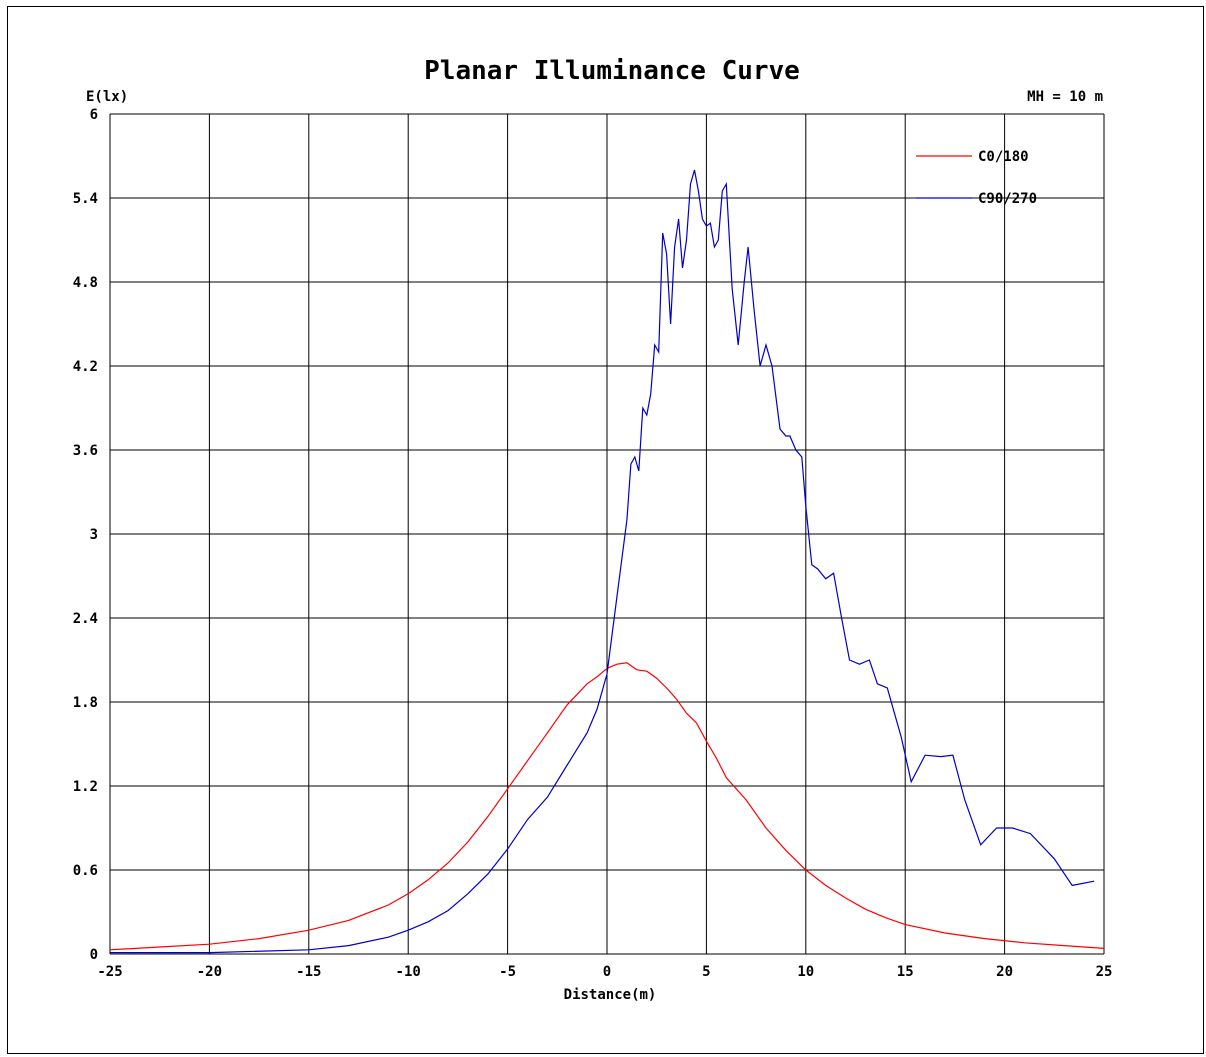  Describe the element at coordinates (976, 178) in the screenshot. I see `legend: C0/180 C90/270` at that location.